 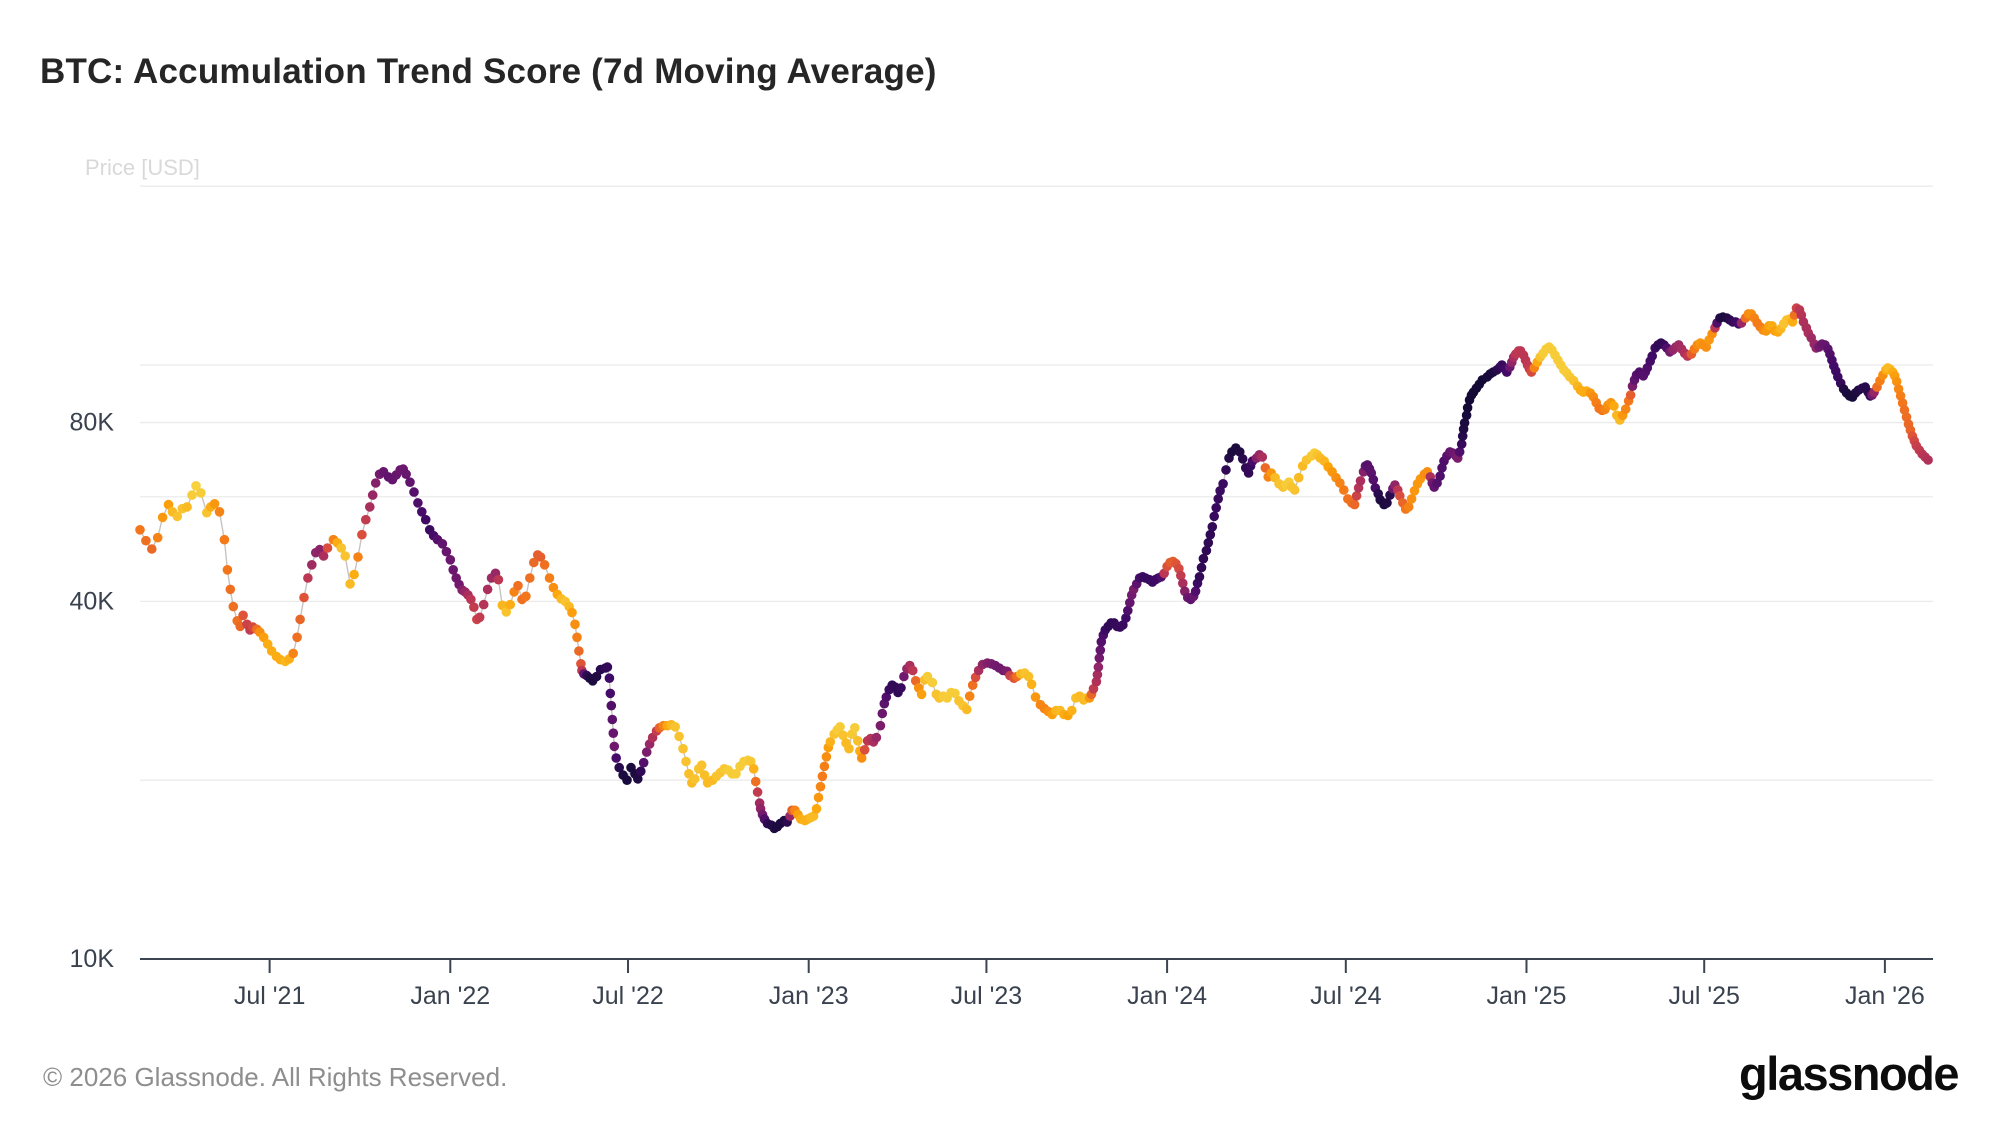 I want to click on glassnode-logo: glassnode, so click(x=1849, y=1073).